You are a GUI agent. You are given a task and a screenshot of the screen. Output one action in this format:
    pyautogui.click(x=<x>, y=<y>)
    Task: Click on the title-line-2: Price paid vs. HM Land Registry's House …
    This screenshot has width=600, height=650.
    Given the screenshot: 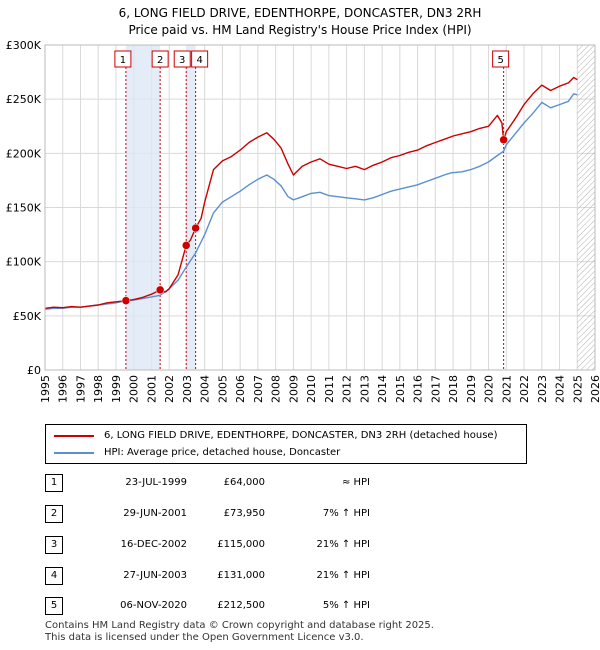 What is the action you would take?
    pyautogui.click(x=300, y=30)
    